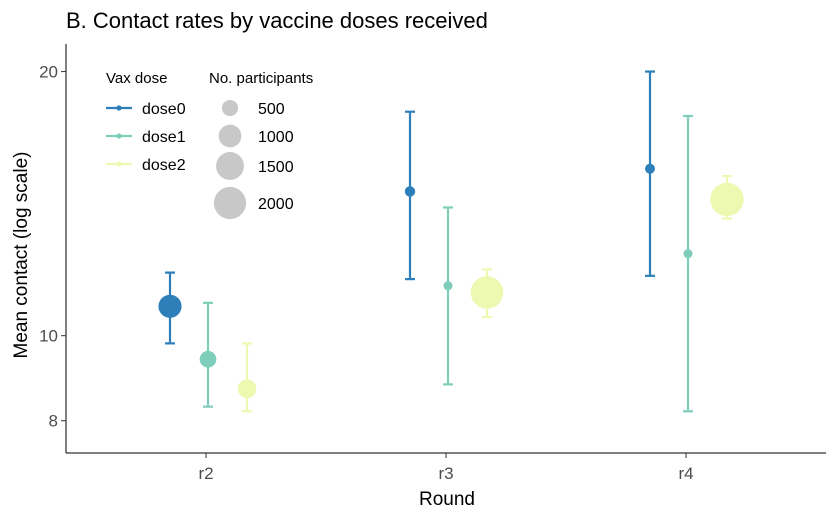 The image size is (840, 519). Describe the element at coordinates (271, 109) in the screenshot. I see `legend-size-label: 500` at that location.